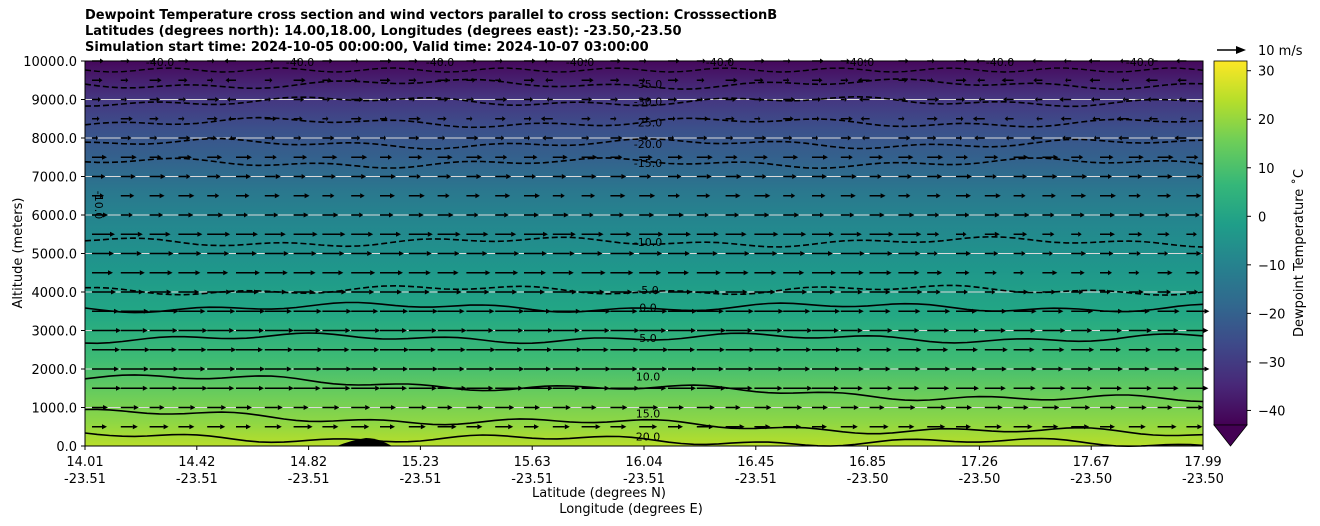  I want to click on contour-label-top: -40.0, so click(160, 62).